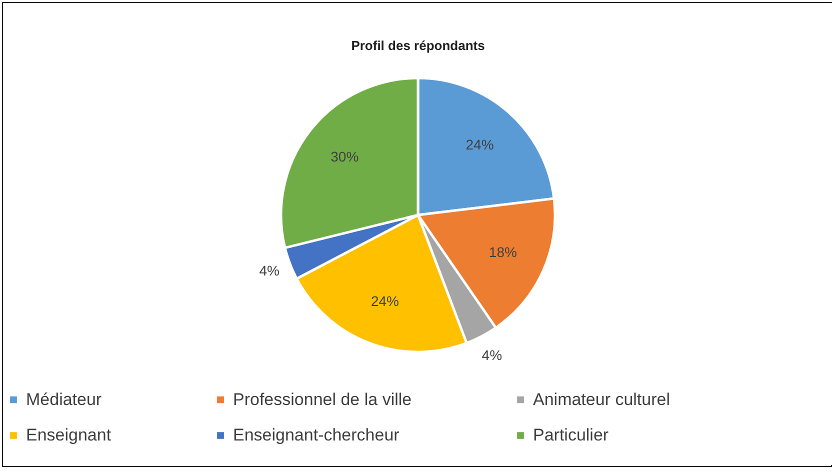 The image size is (836, 471). I want to click on data-label: 18%, so click(502, 252).